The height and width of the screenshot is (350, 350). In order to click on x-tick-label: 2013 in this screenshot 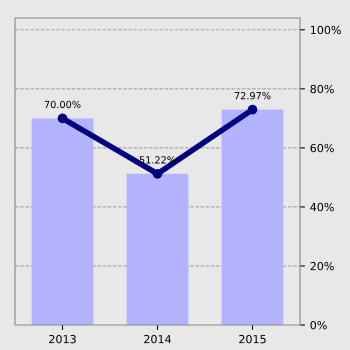, I will do `click(62, 339)`.